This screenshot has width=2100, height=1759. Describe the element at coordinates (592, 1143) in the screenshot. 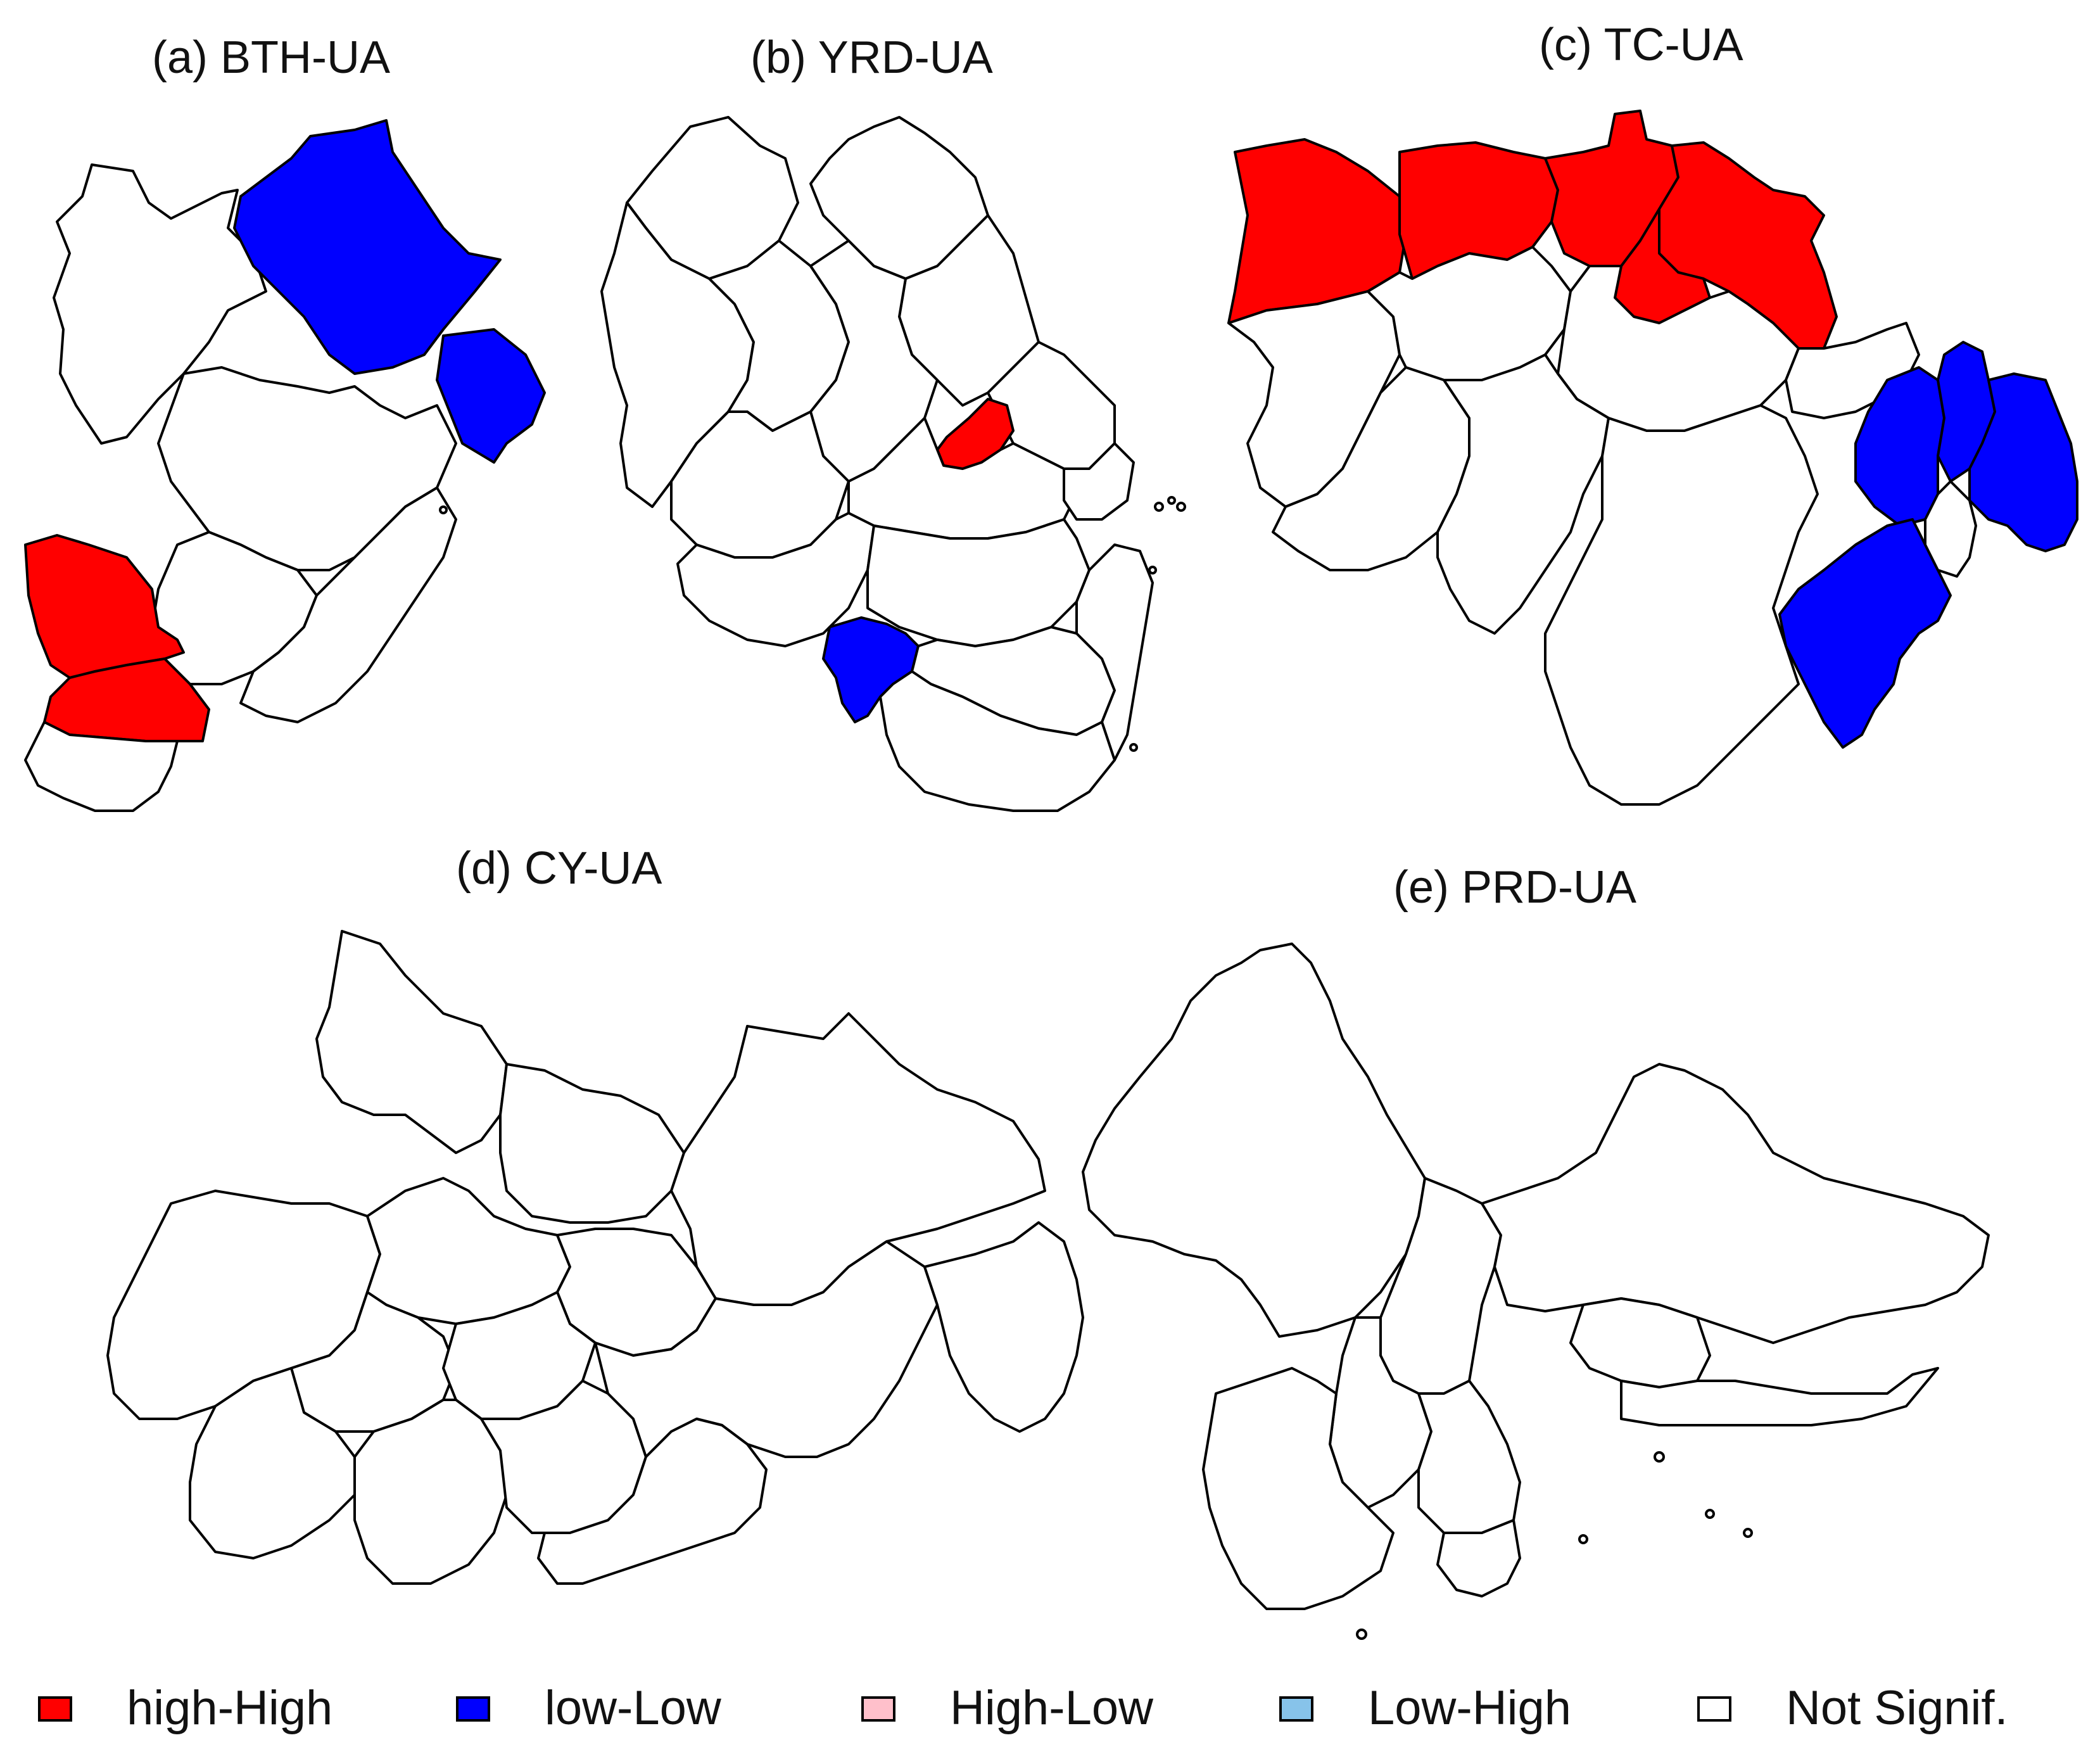

I see `cy-region-northeast` at that location.